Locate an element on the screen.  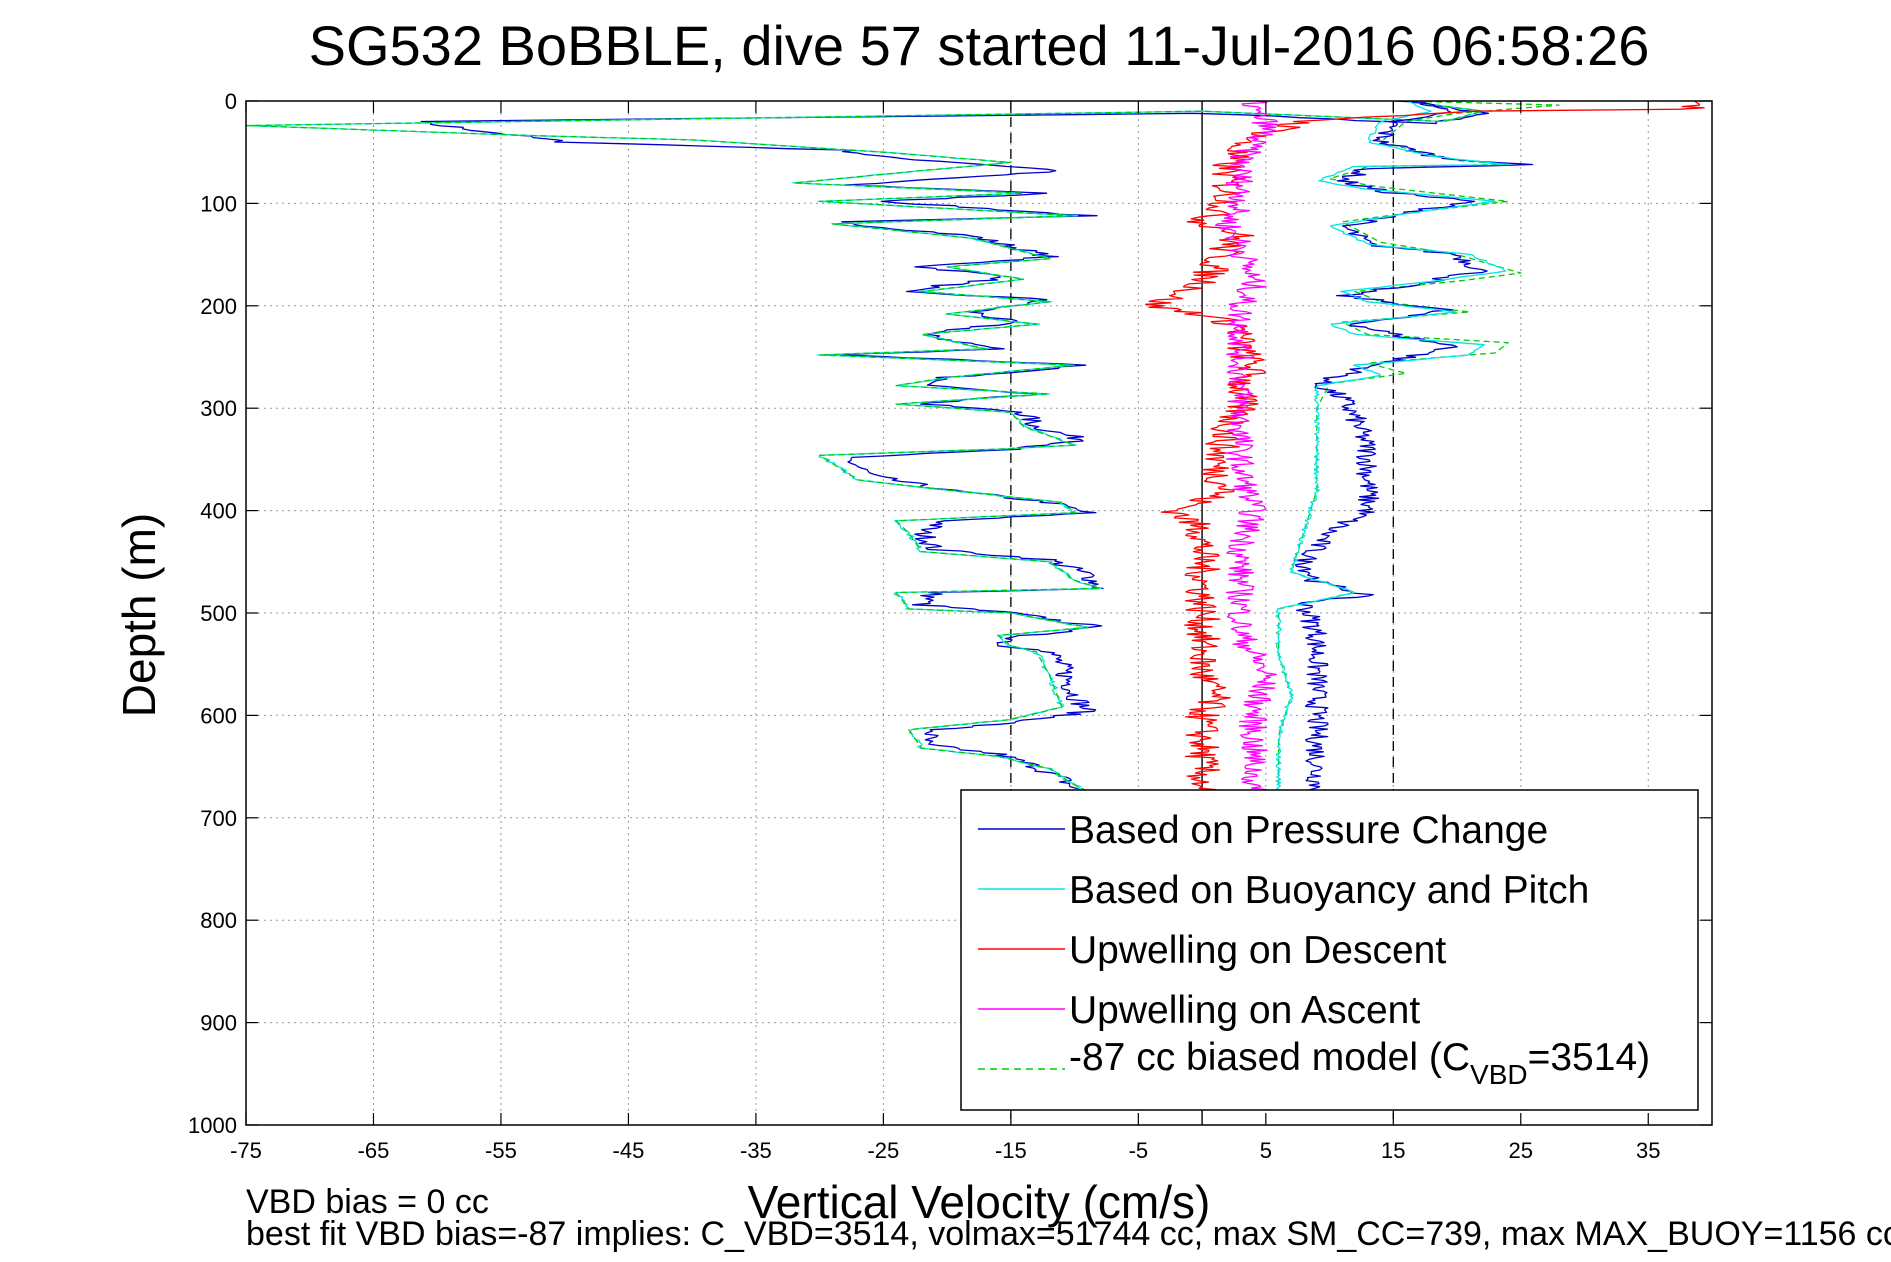
legend-label-upwelling-descent: Upwelling on Descent is located at coordinates (1257, 950).